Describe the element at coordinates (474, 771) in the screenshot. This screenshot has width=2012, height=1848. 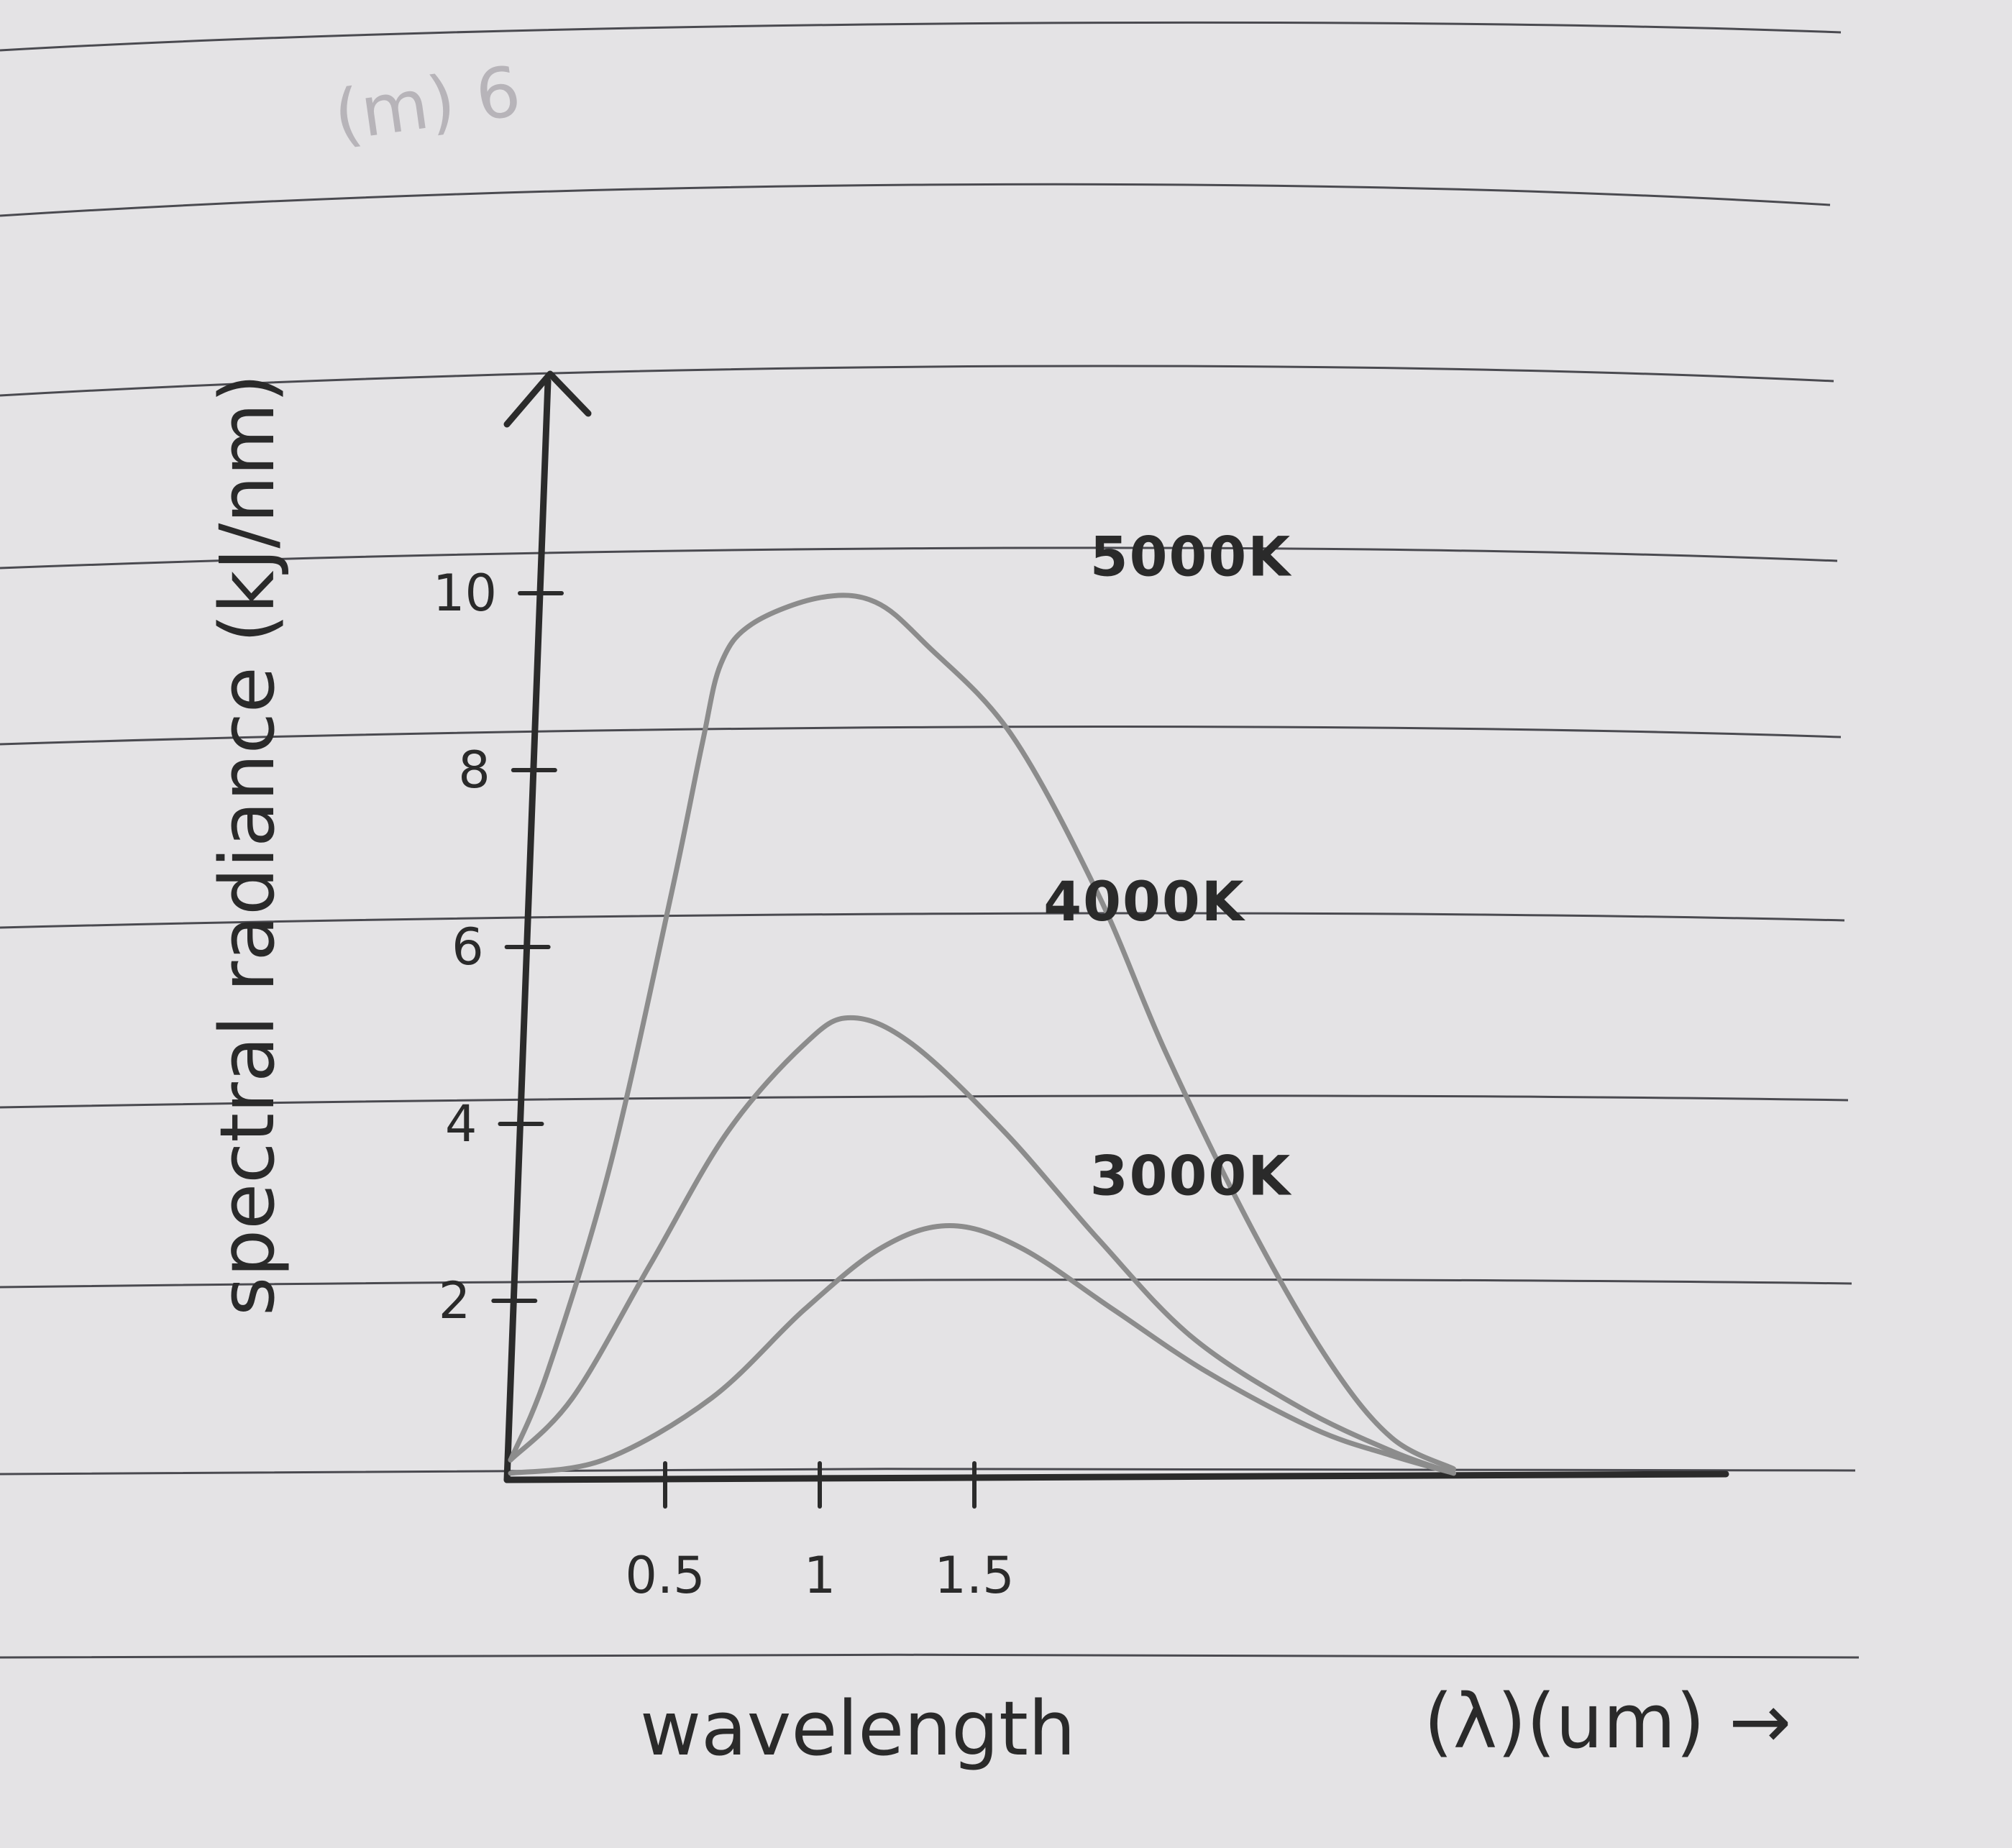
I see `y-tick-label: 8` at that location.